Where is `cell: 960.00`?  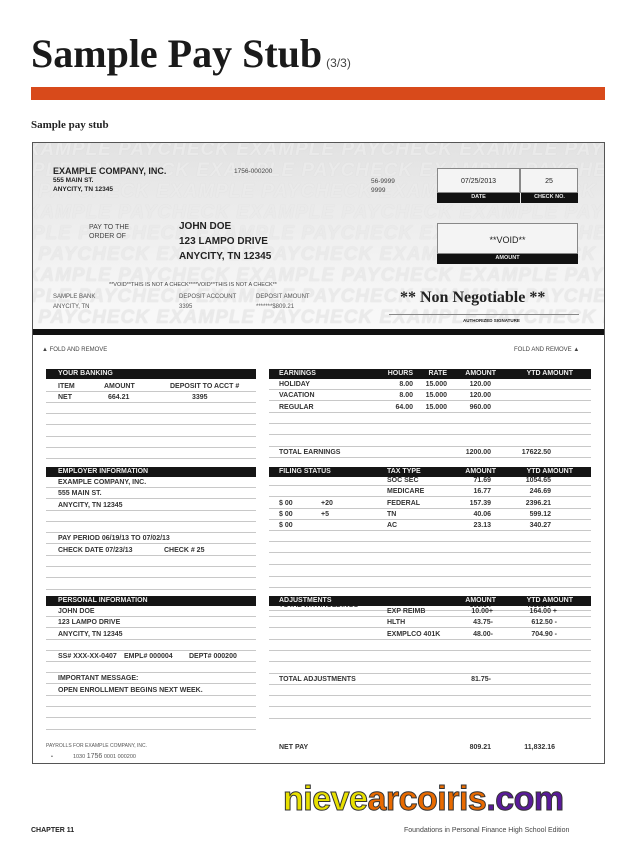
cell: 960.00 is located at coordinates (480, 407).